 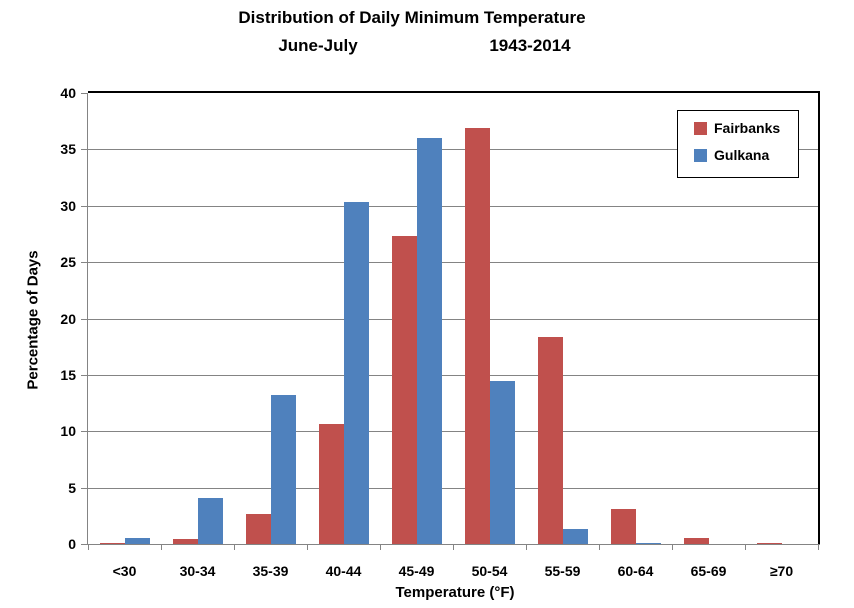 I want to click on chart-subtitle-period: June-July, so click(x=318, y=45).